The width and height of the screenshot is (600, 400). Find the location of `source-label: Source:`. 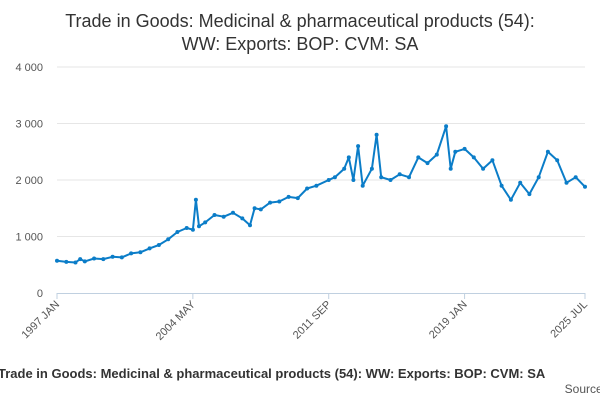

source-label: Source: is located at coordinates (582, 389).